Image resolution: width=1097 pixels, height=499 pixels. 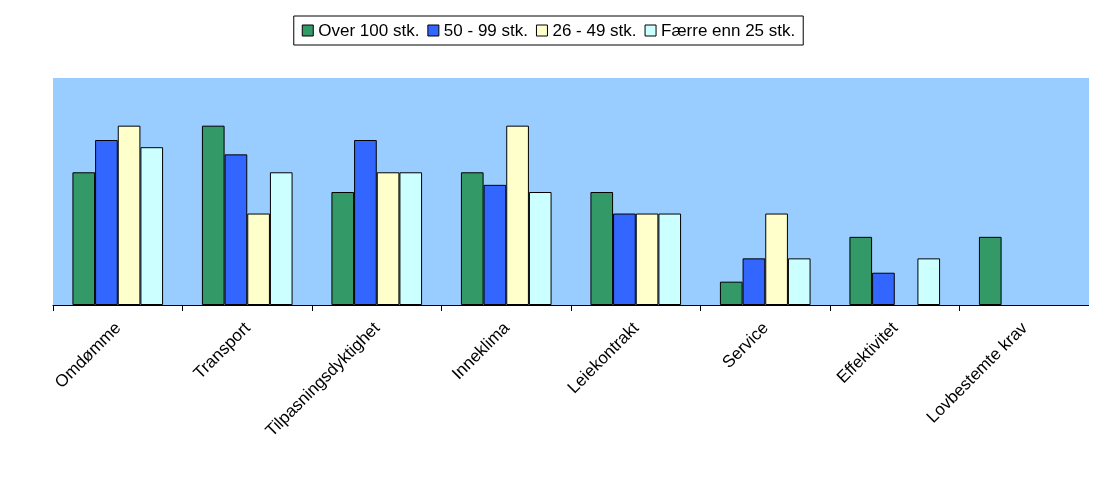 What do you see at coordinates (485, 30) in the screenshot?
I see `legend-label: 50 - 99 stk.` at bounding box center [485, 30].